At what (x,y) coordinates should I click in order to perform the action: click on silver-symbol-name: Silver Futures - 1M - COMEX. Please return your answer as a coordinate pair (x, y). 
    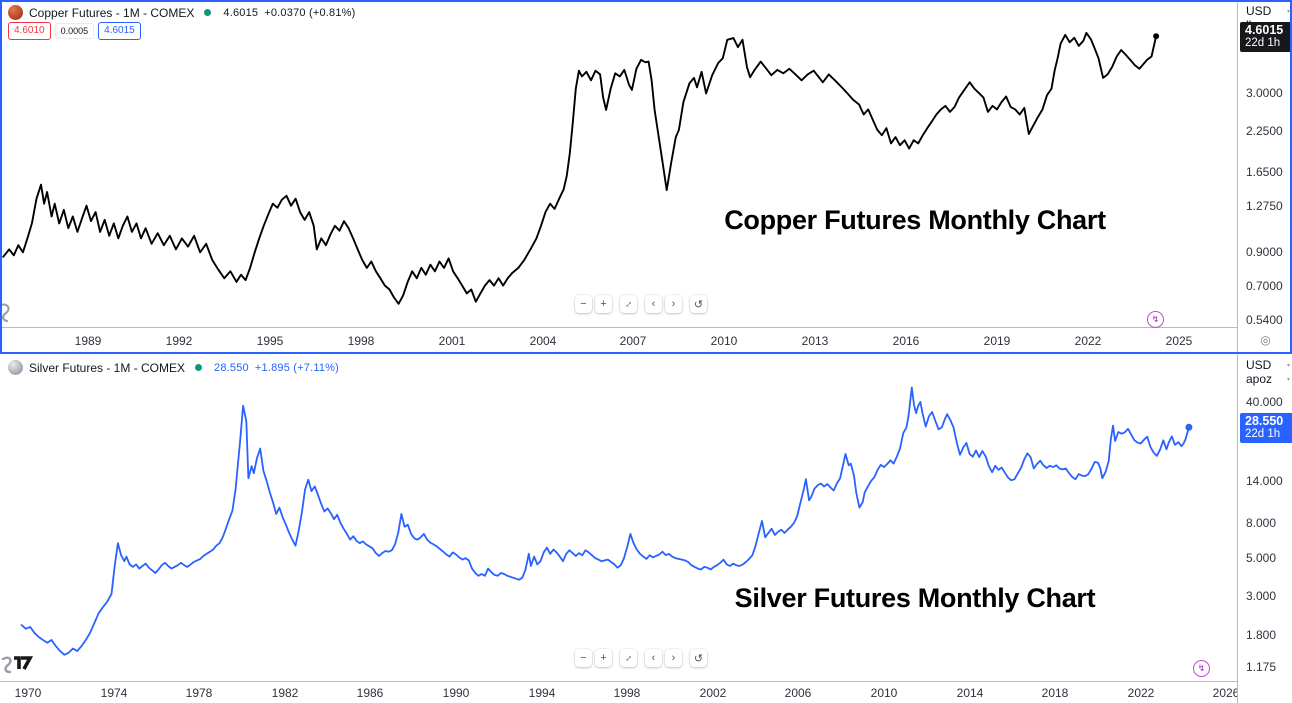
    Looking at the image, I should click on (107, 367).